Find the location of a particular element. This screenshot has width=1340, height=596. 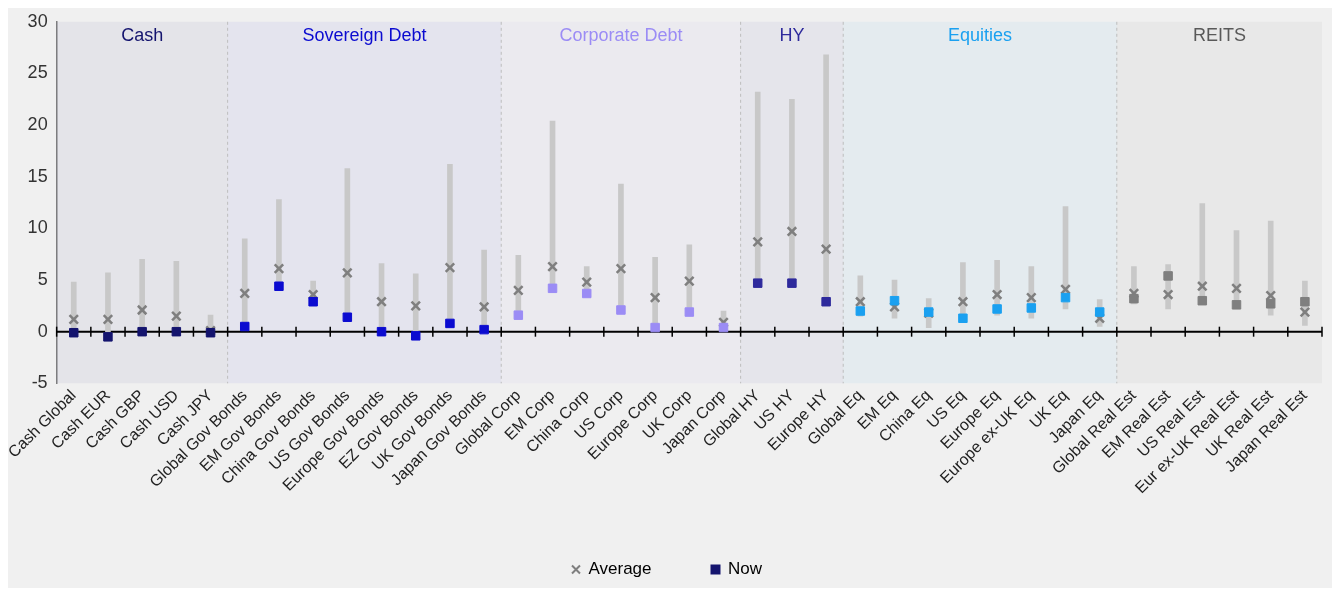

y-tick-label: 0 is located at coordinates (42, 330).